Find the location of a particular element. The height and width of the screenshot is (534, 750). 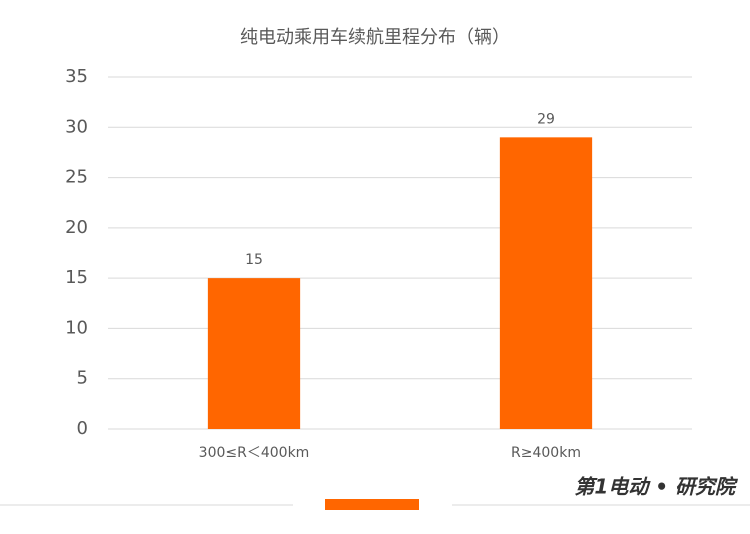

y-tick-label: 5 is located at coordinates (82, 378).